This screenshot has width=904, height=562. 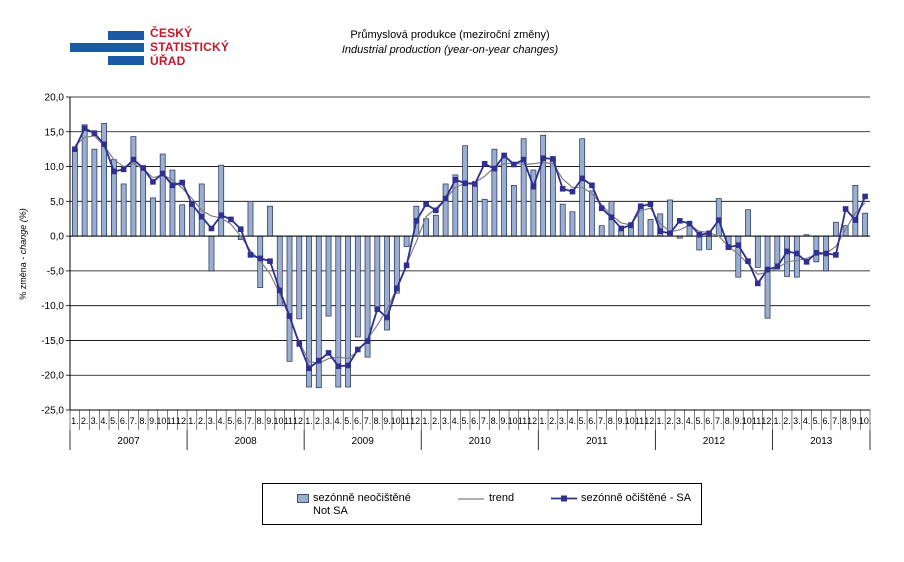 What do you see at coordinates (514, 421) in the screenshot?
I see `x-month-label-45: 10.` at bounding box center [514, 421].